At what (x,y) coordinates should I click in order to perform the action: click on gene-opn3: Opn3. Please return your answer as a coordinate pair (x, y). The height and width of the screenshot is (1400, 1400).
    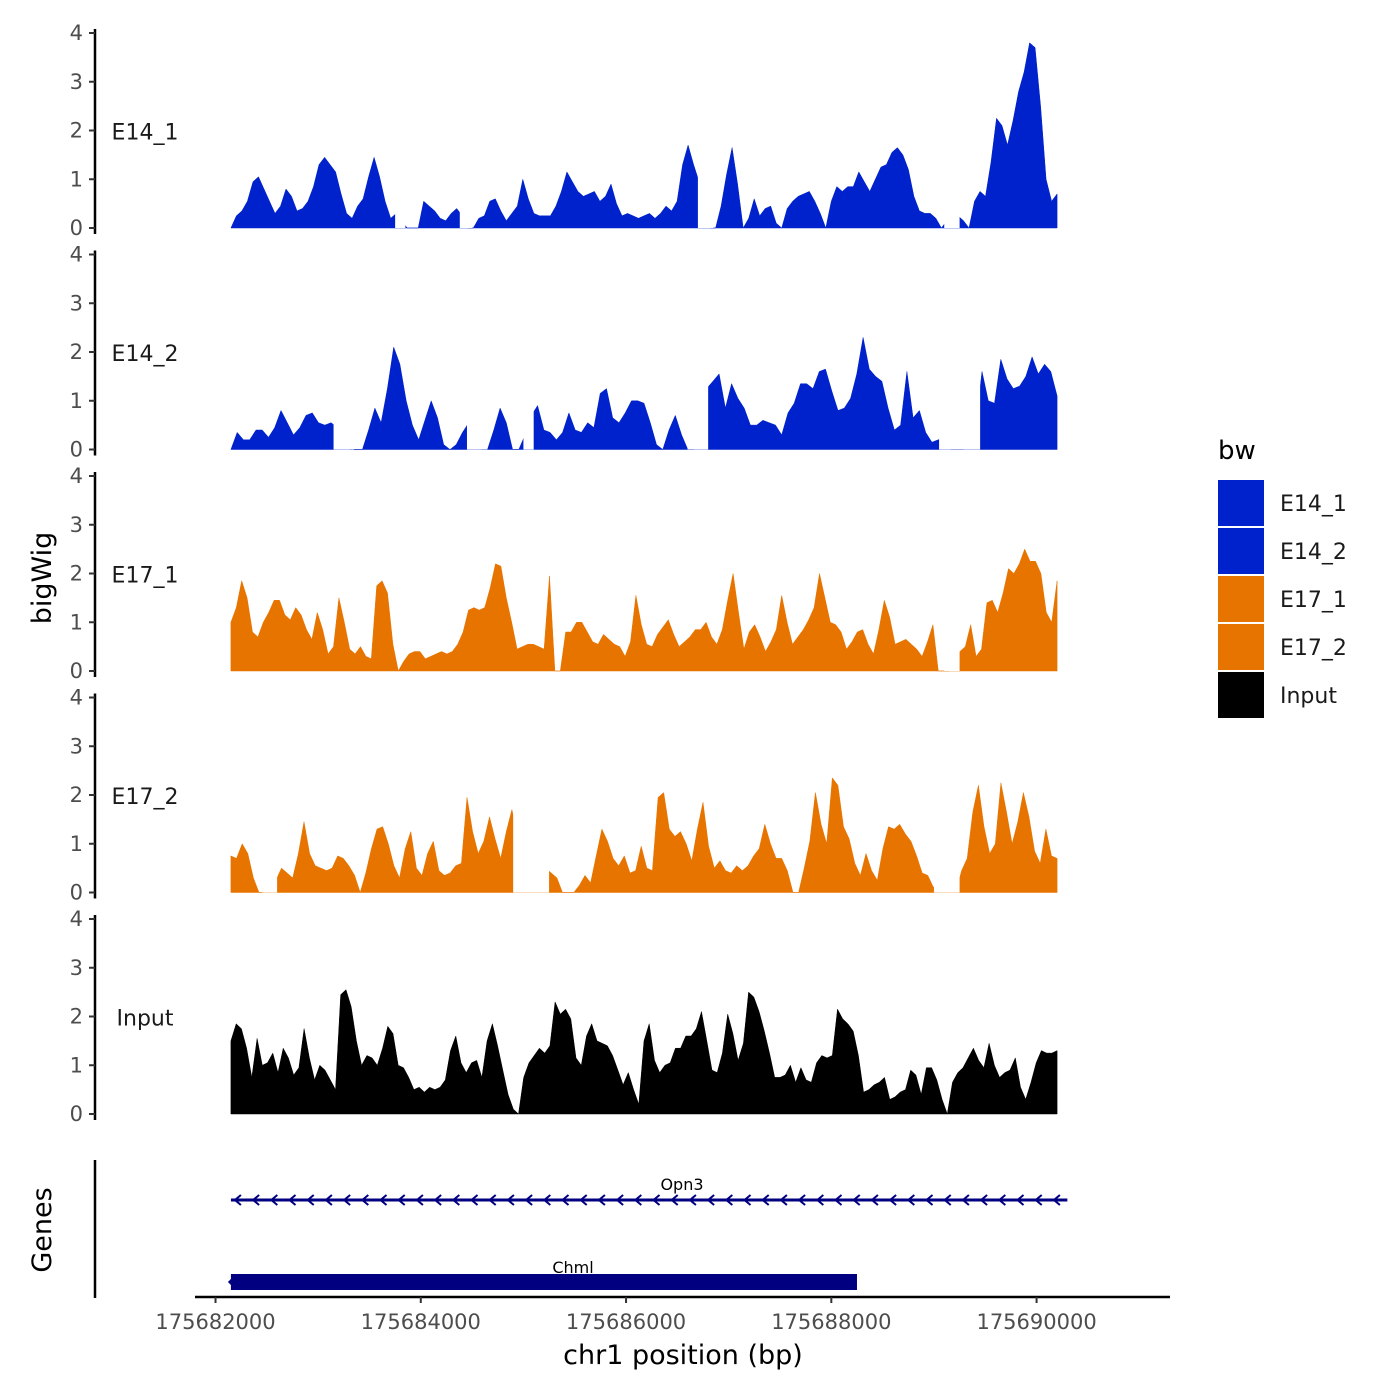
    Looking at the image, I should click on (649, 1190).